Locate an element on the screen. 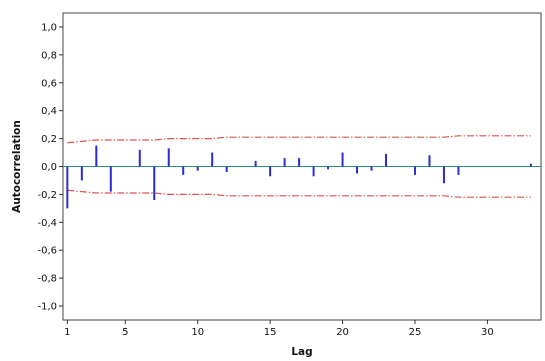  y-tick-label: -0,8 is located at coordinates (47, 279).